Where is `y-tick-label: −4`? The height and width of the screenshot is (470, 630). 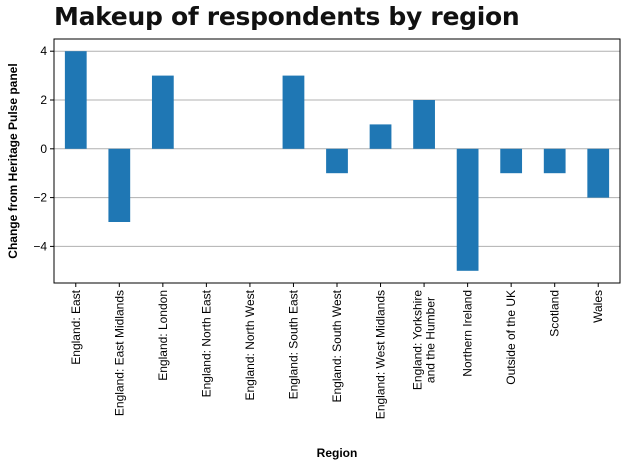
y-tick-label: −4 is located at coordinates (40, 246).